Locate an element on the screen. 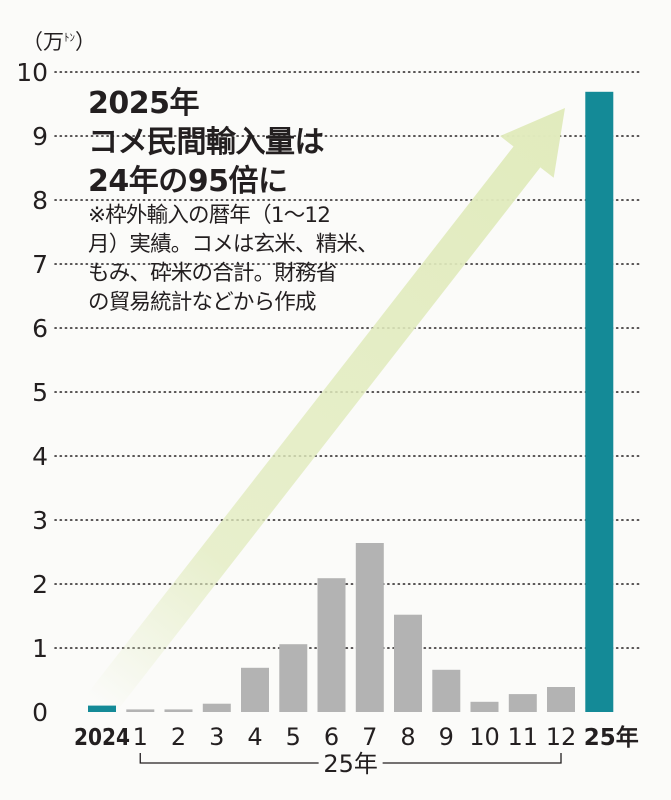 This screenshot has width=671, height=800. x-tick-label: 12 is located at coordinates (561, 737).